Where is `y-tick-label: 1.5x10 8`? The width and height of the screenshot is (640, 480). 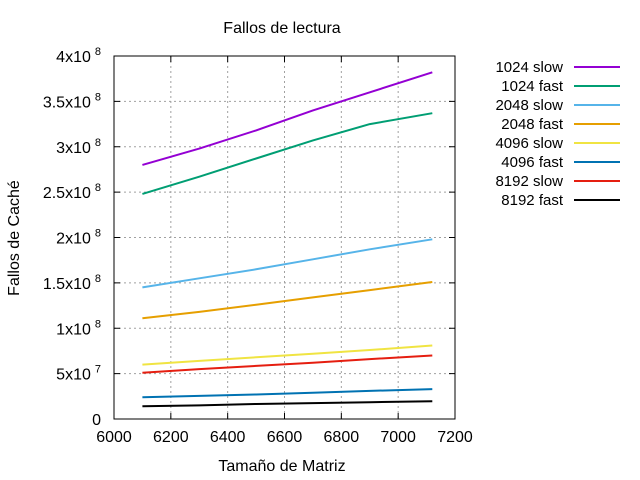
y-tick-label: 1.5x10 8 is located at coordinates (72, 283).